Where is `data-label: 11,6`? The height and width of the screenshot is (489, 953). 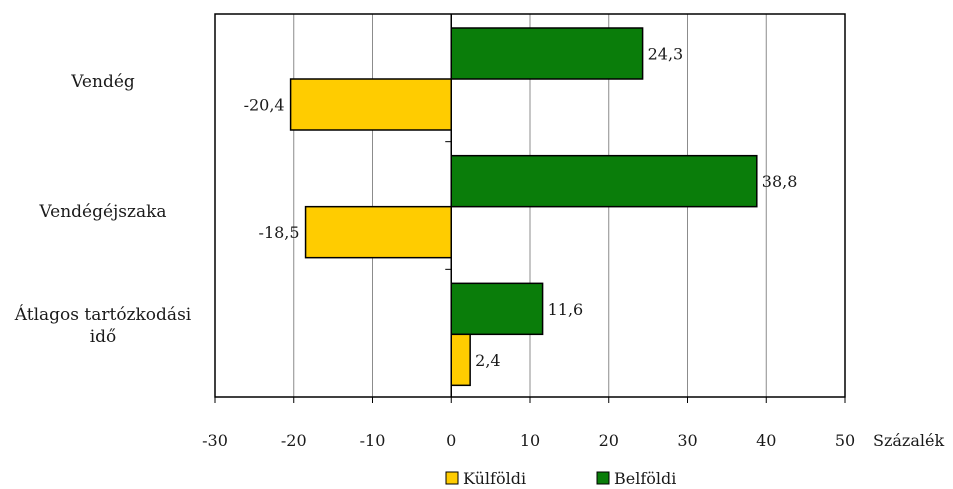
data-label: 11,6 is located at coordinates (566, 309).